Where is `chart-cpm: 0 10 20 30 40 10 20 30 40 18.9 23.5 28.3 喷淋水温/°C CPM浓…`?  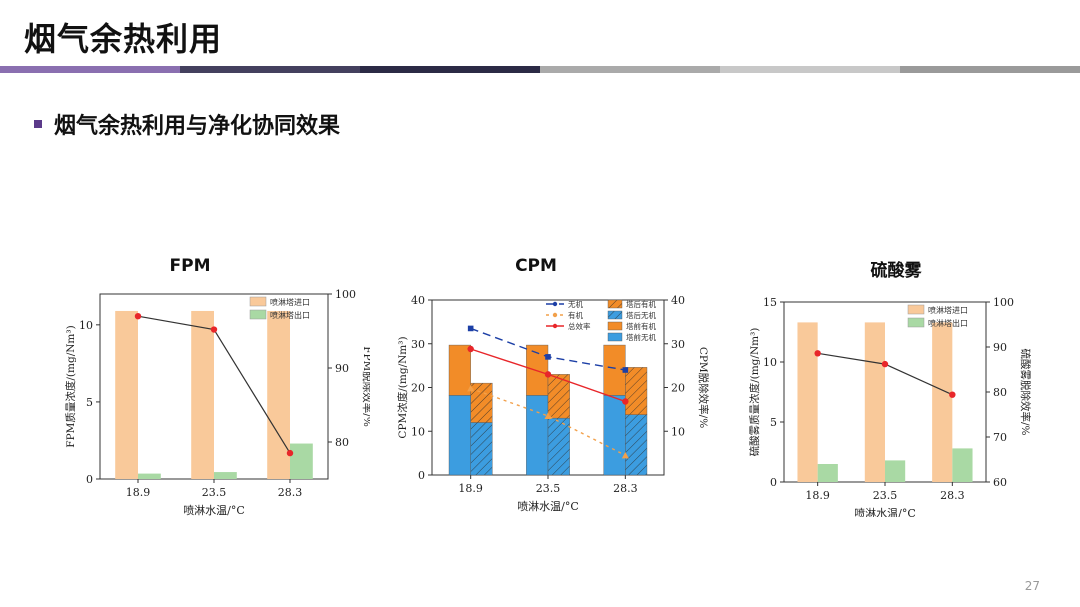
chart-cpm: 0 10 20 30 40 10 20 30 40 18.9 23.5 28.3 喷淋水温/°C CPM浓… is located at coordinates (553, 403).